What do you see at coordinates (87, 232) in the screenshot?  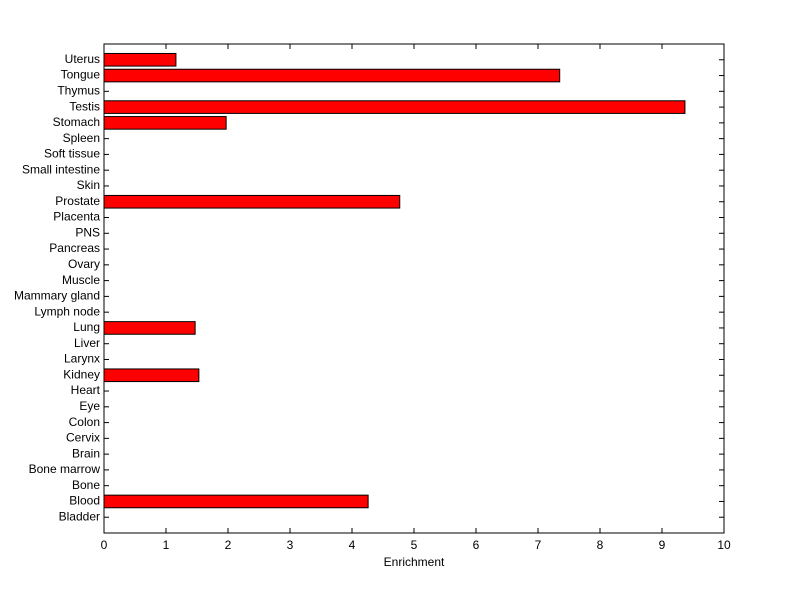 I see `y-tick-label: PNS` at bounding box center [87, 232].